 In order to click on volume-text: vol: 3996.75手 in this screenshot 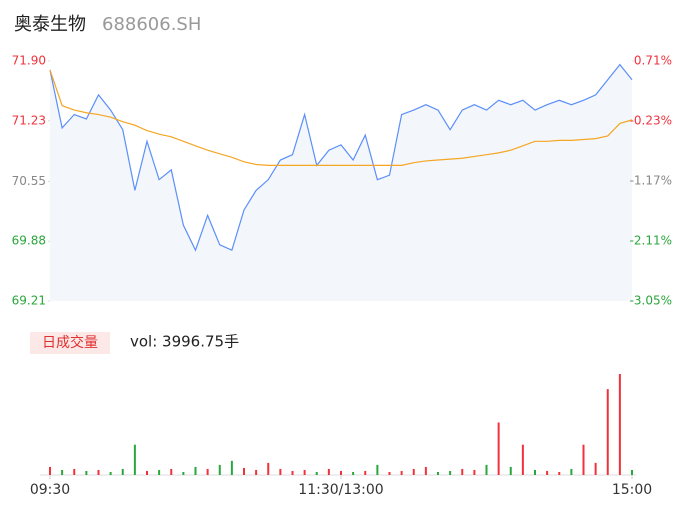, I will do `click(184, 342)`.